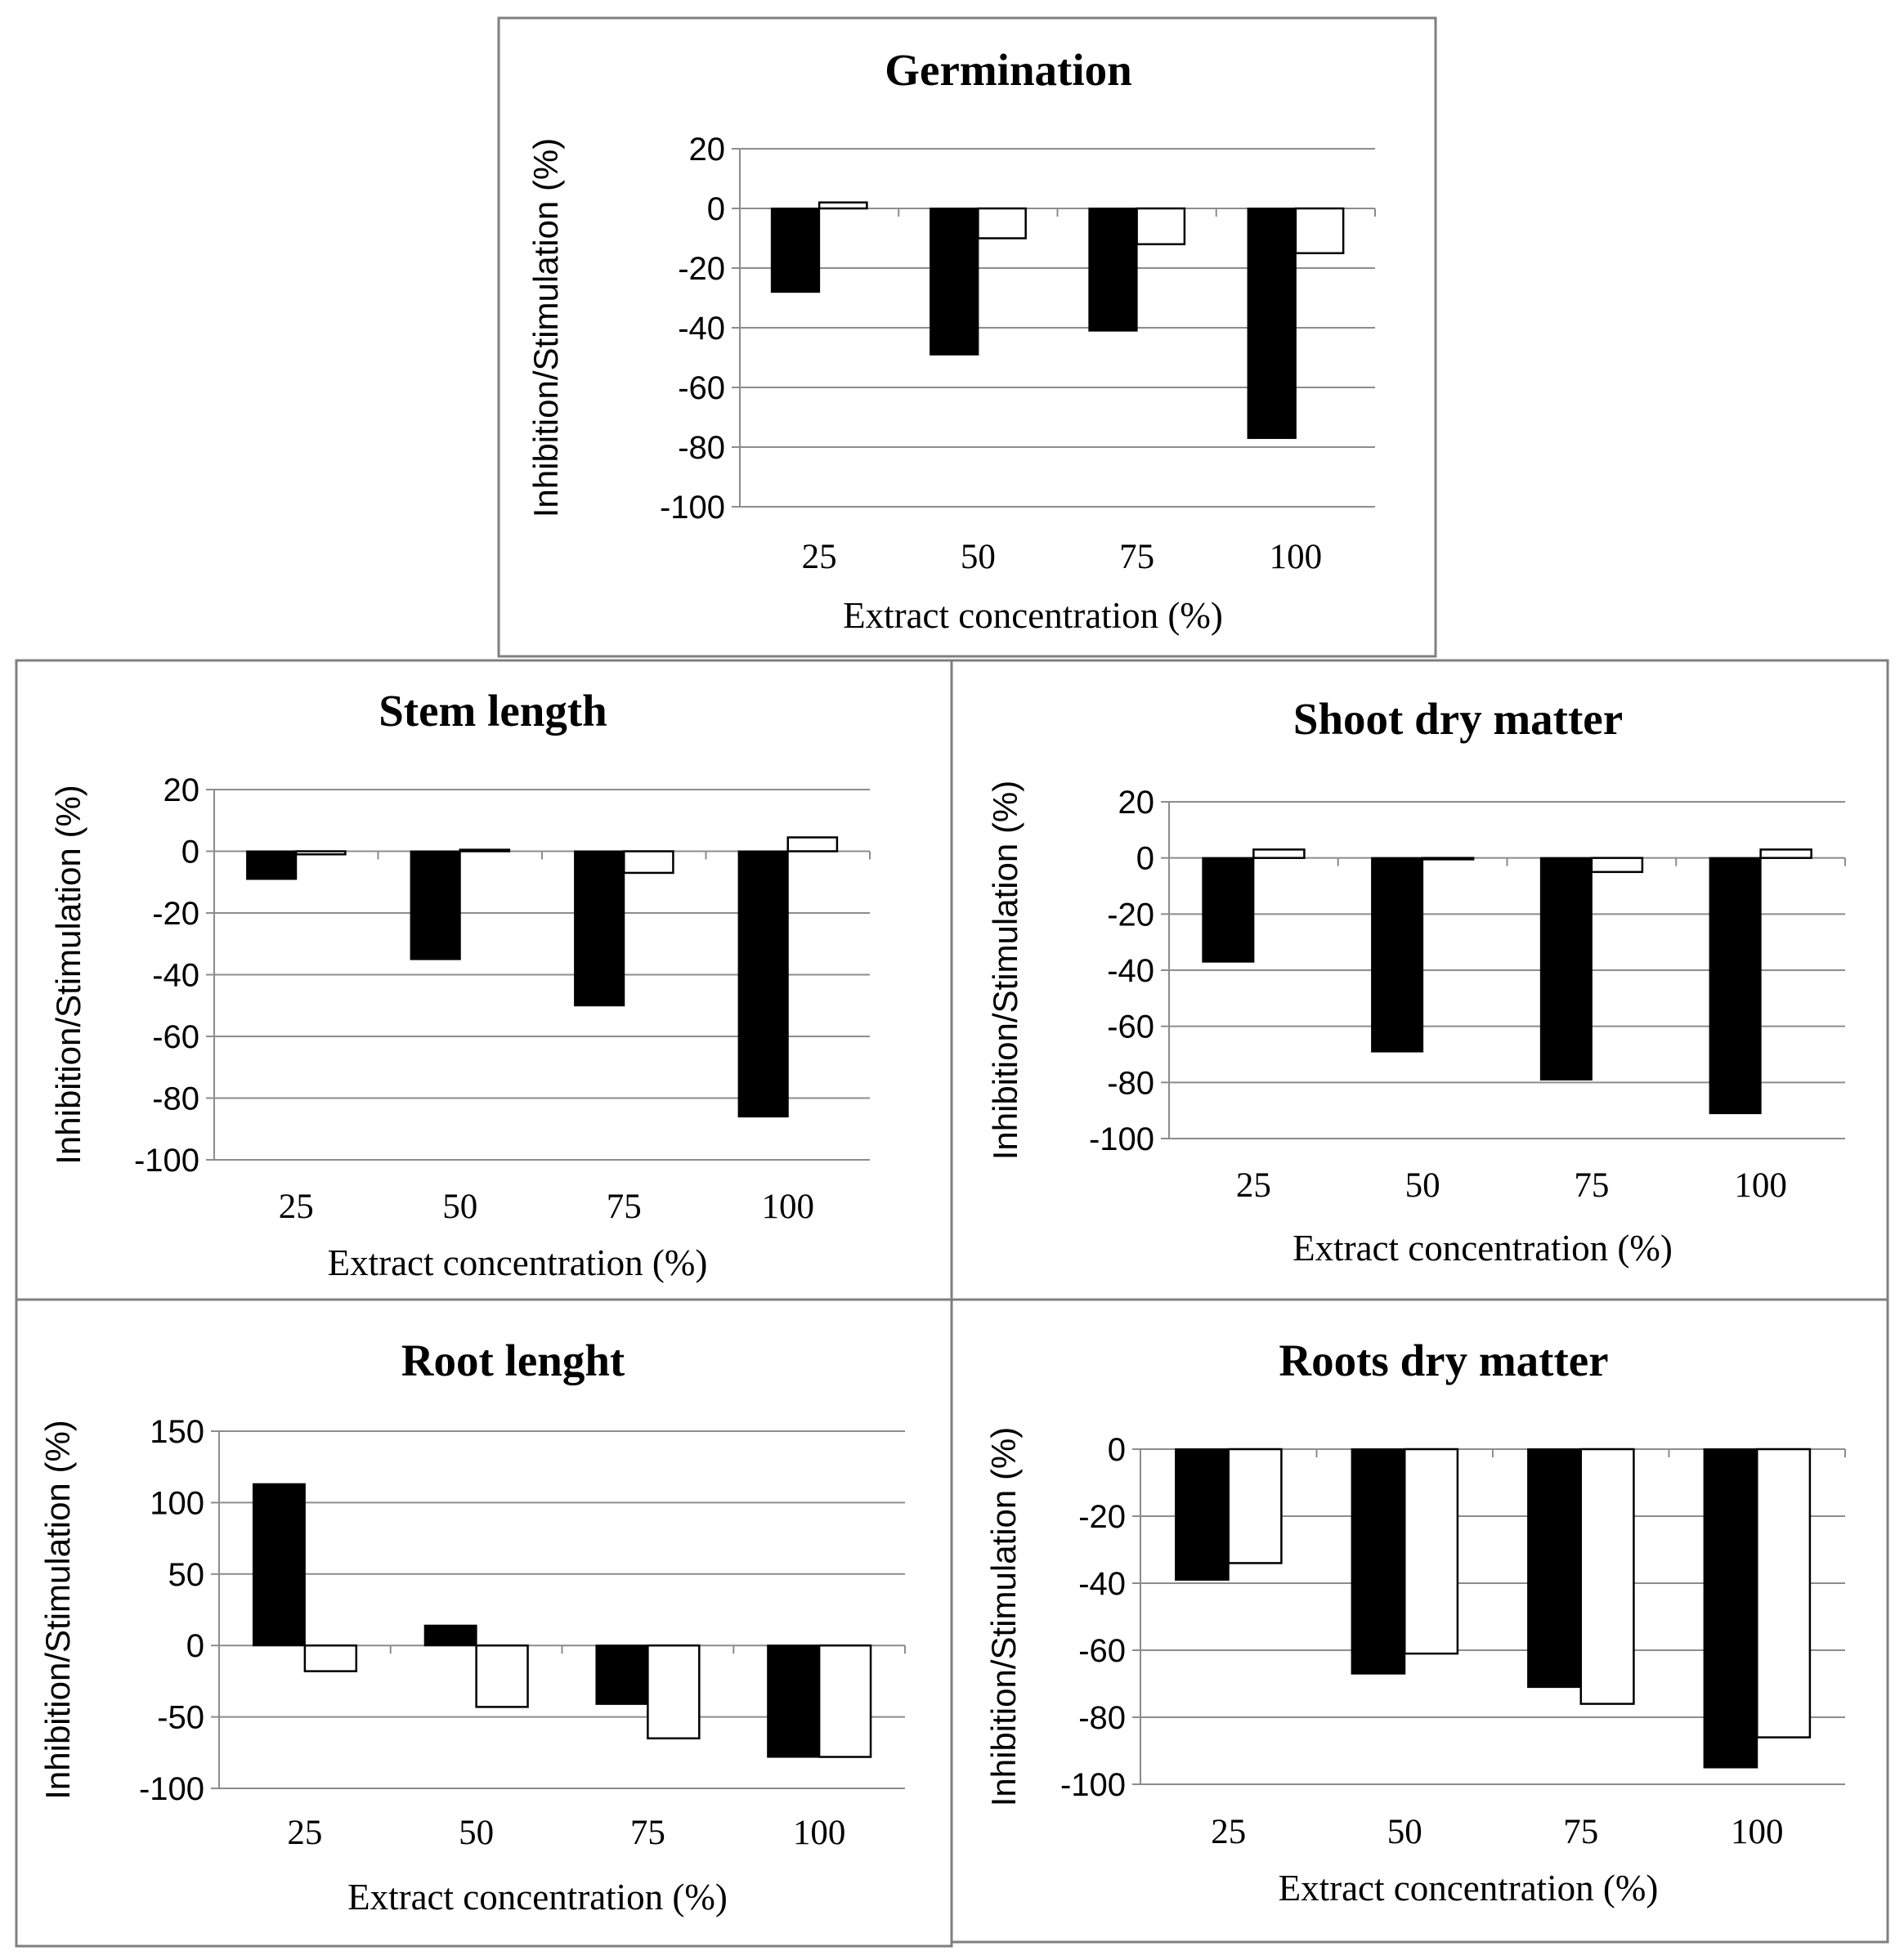  I want to click on y-tick-label: 100, so click(177, 1503).